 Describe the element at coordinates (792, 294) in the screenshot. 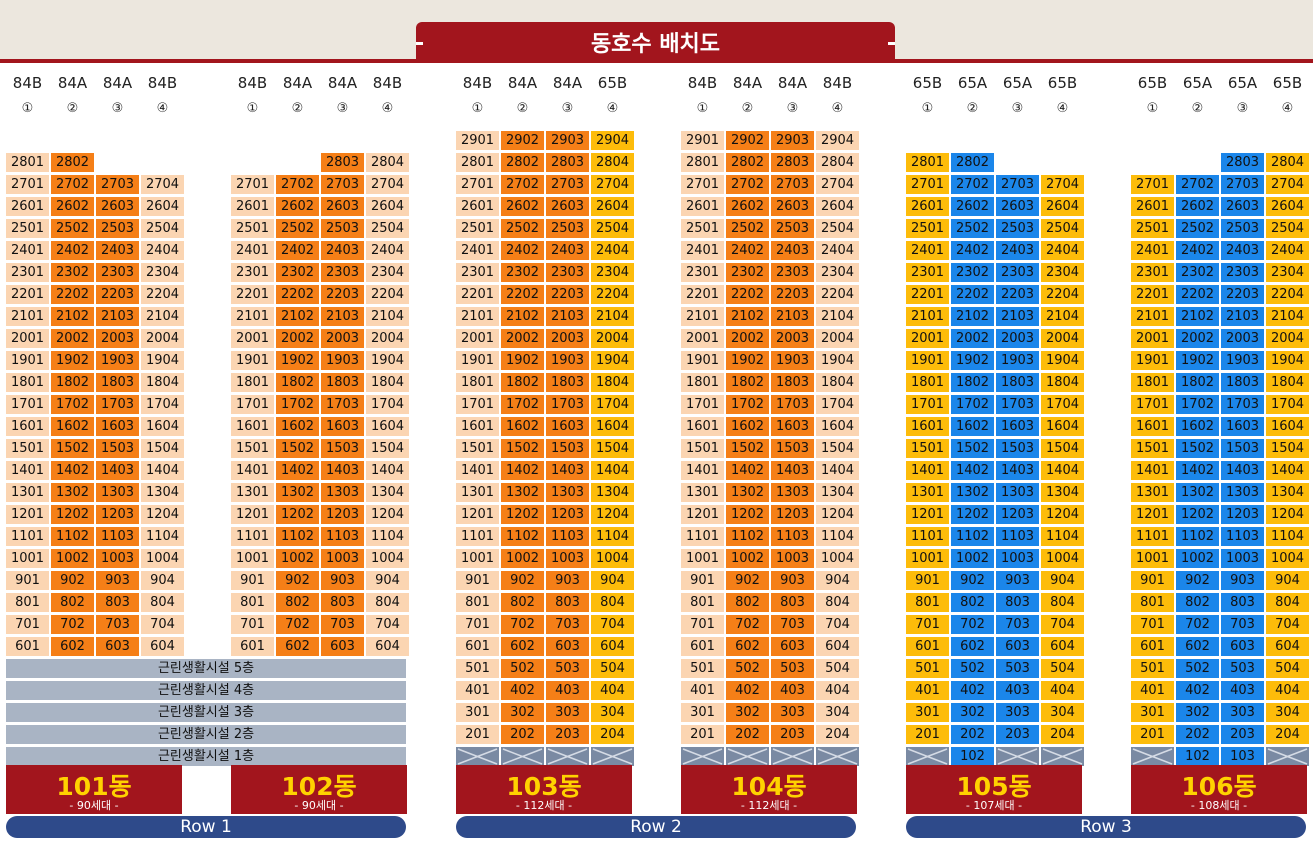

I see `unit-cell: 2203` at that location.